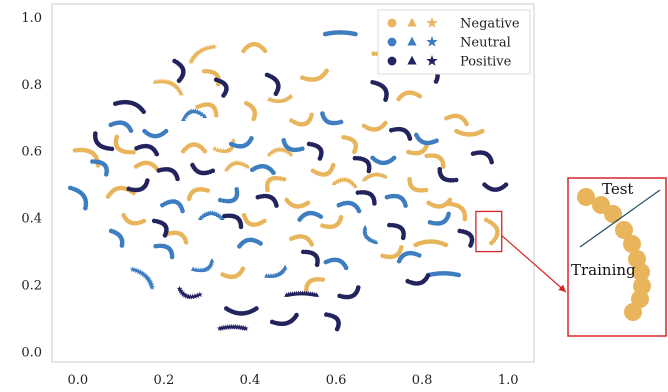  I want to click on legend-marker-negative-circle, so click(392, 23).